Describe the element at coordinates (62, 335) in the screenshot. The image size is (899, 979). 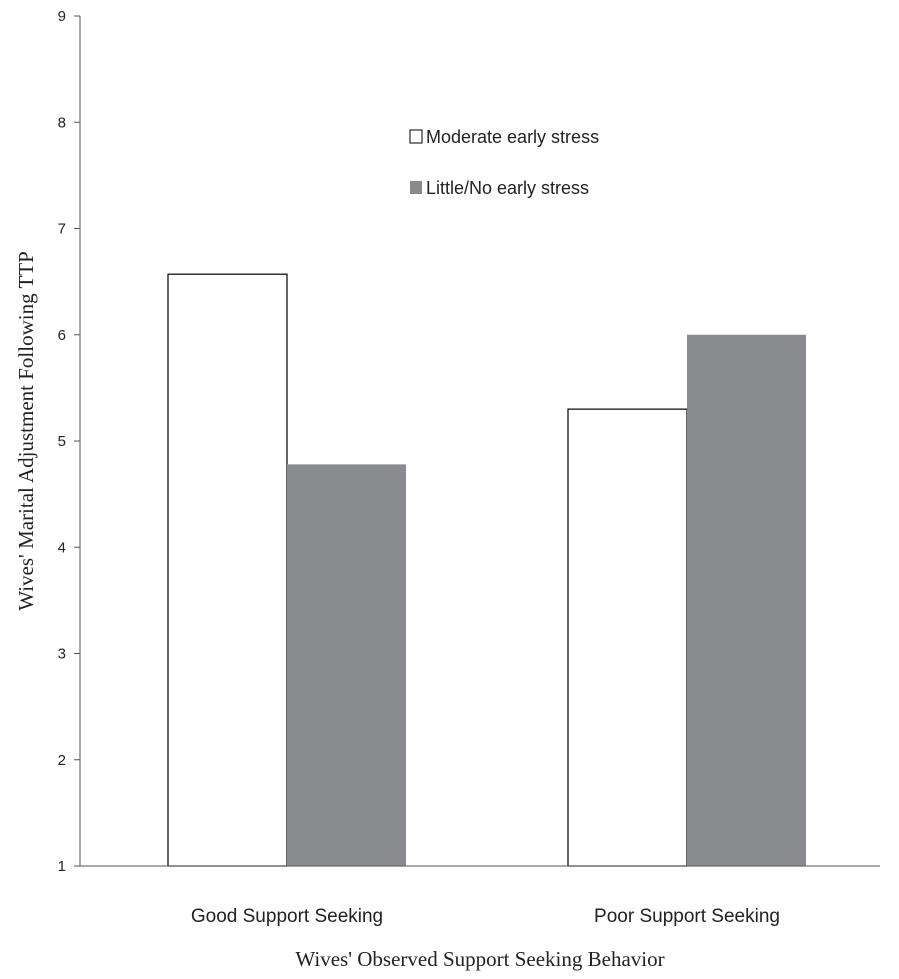
I see `y-tick-label: 6` at that location.